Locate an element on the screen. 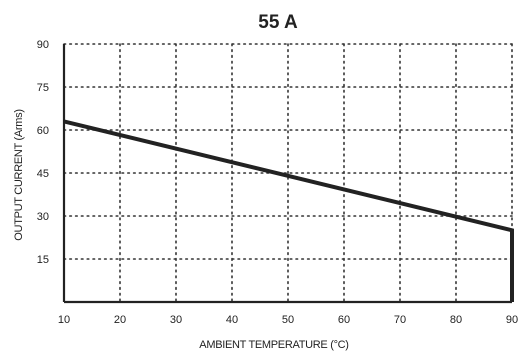 The width and height of the screenshot is (519, 354). x-tick-labels: 10 20 30 40 50 60 70 80 90 is located at coordinates (288, 320).